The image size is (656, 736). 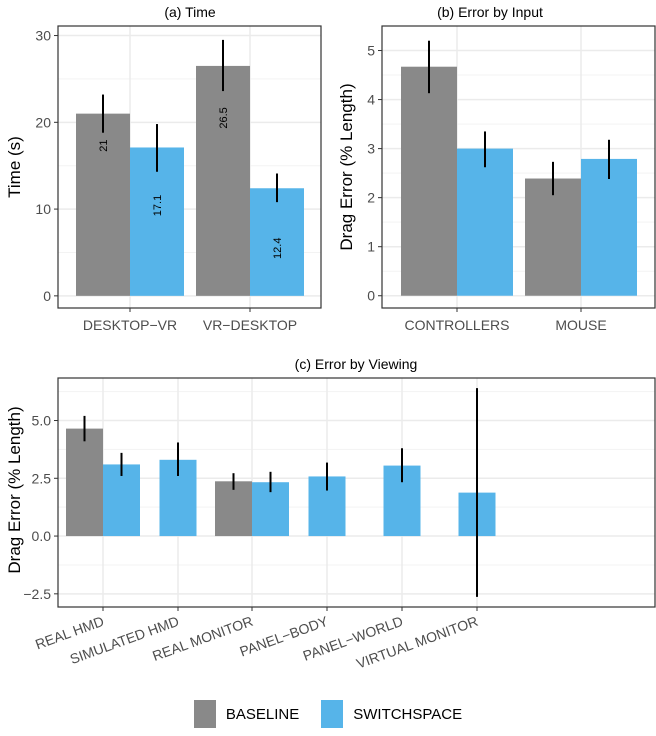 What do you see at coordinates (104, 146) in the screenshot?
I see `bar-value-label: 21` at bounding box center [104, 146].